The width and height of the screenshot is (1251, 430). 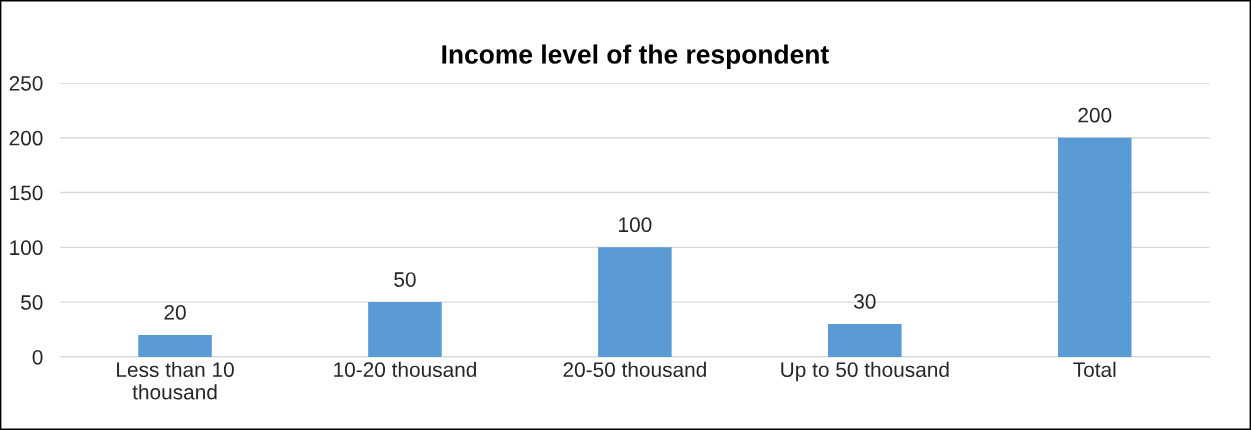 What do you see at coordinates (26, 83) in the screenshot?
I see `y-tick-label: 250` at bounding box center [26, 83].